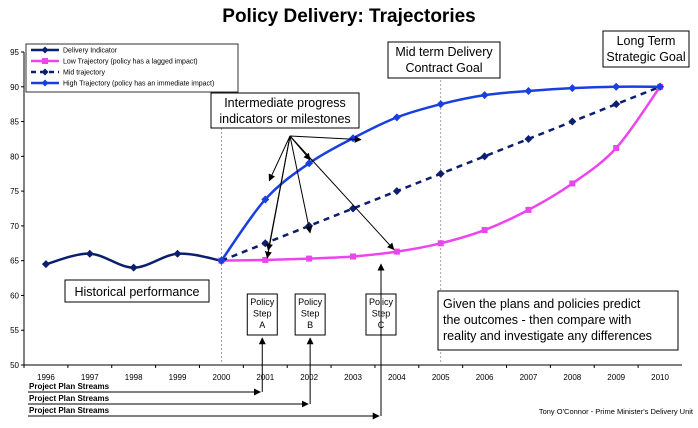  What do you see at coordinates (14, 122) in the screenshot?
I see `y-tick-label: 85` at bounding box center [14, 122].